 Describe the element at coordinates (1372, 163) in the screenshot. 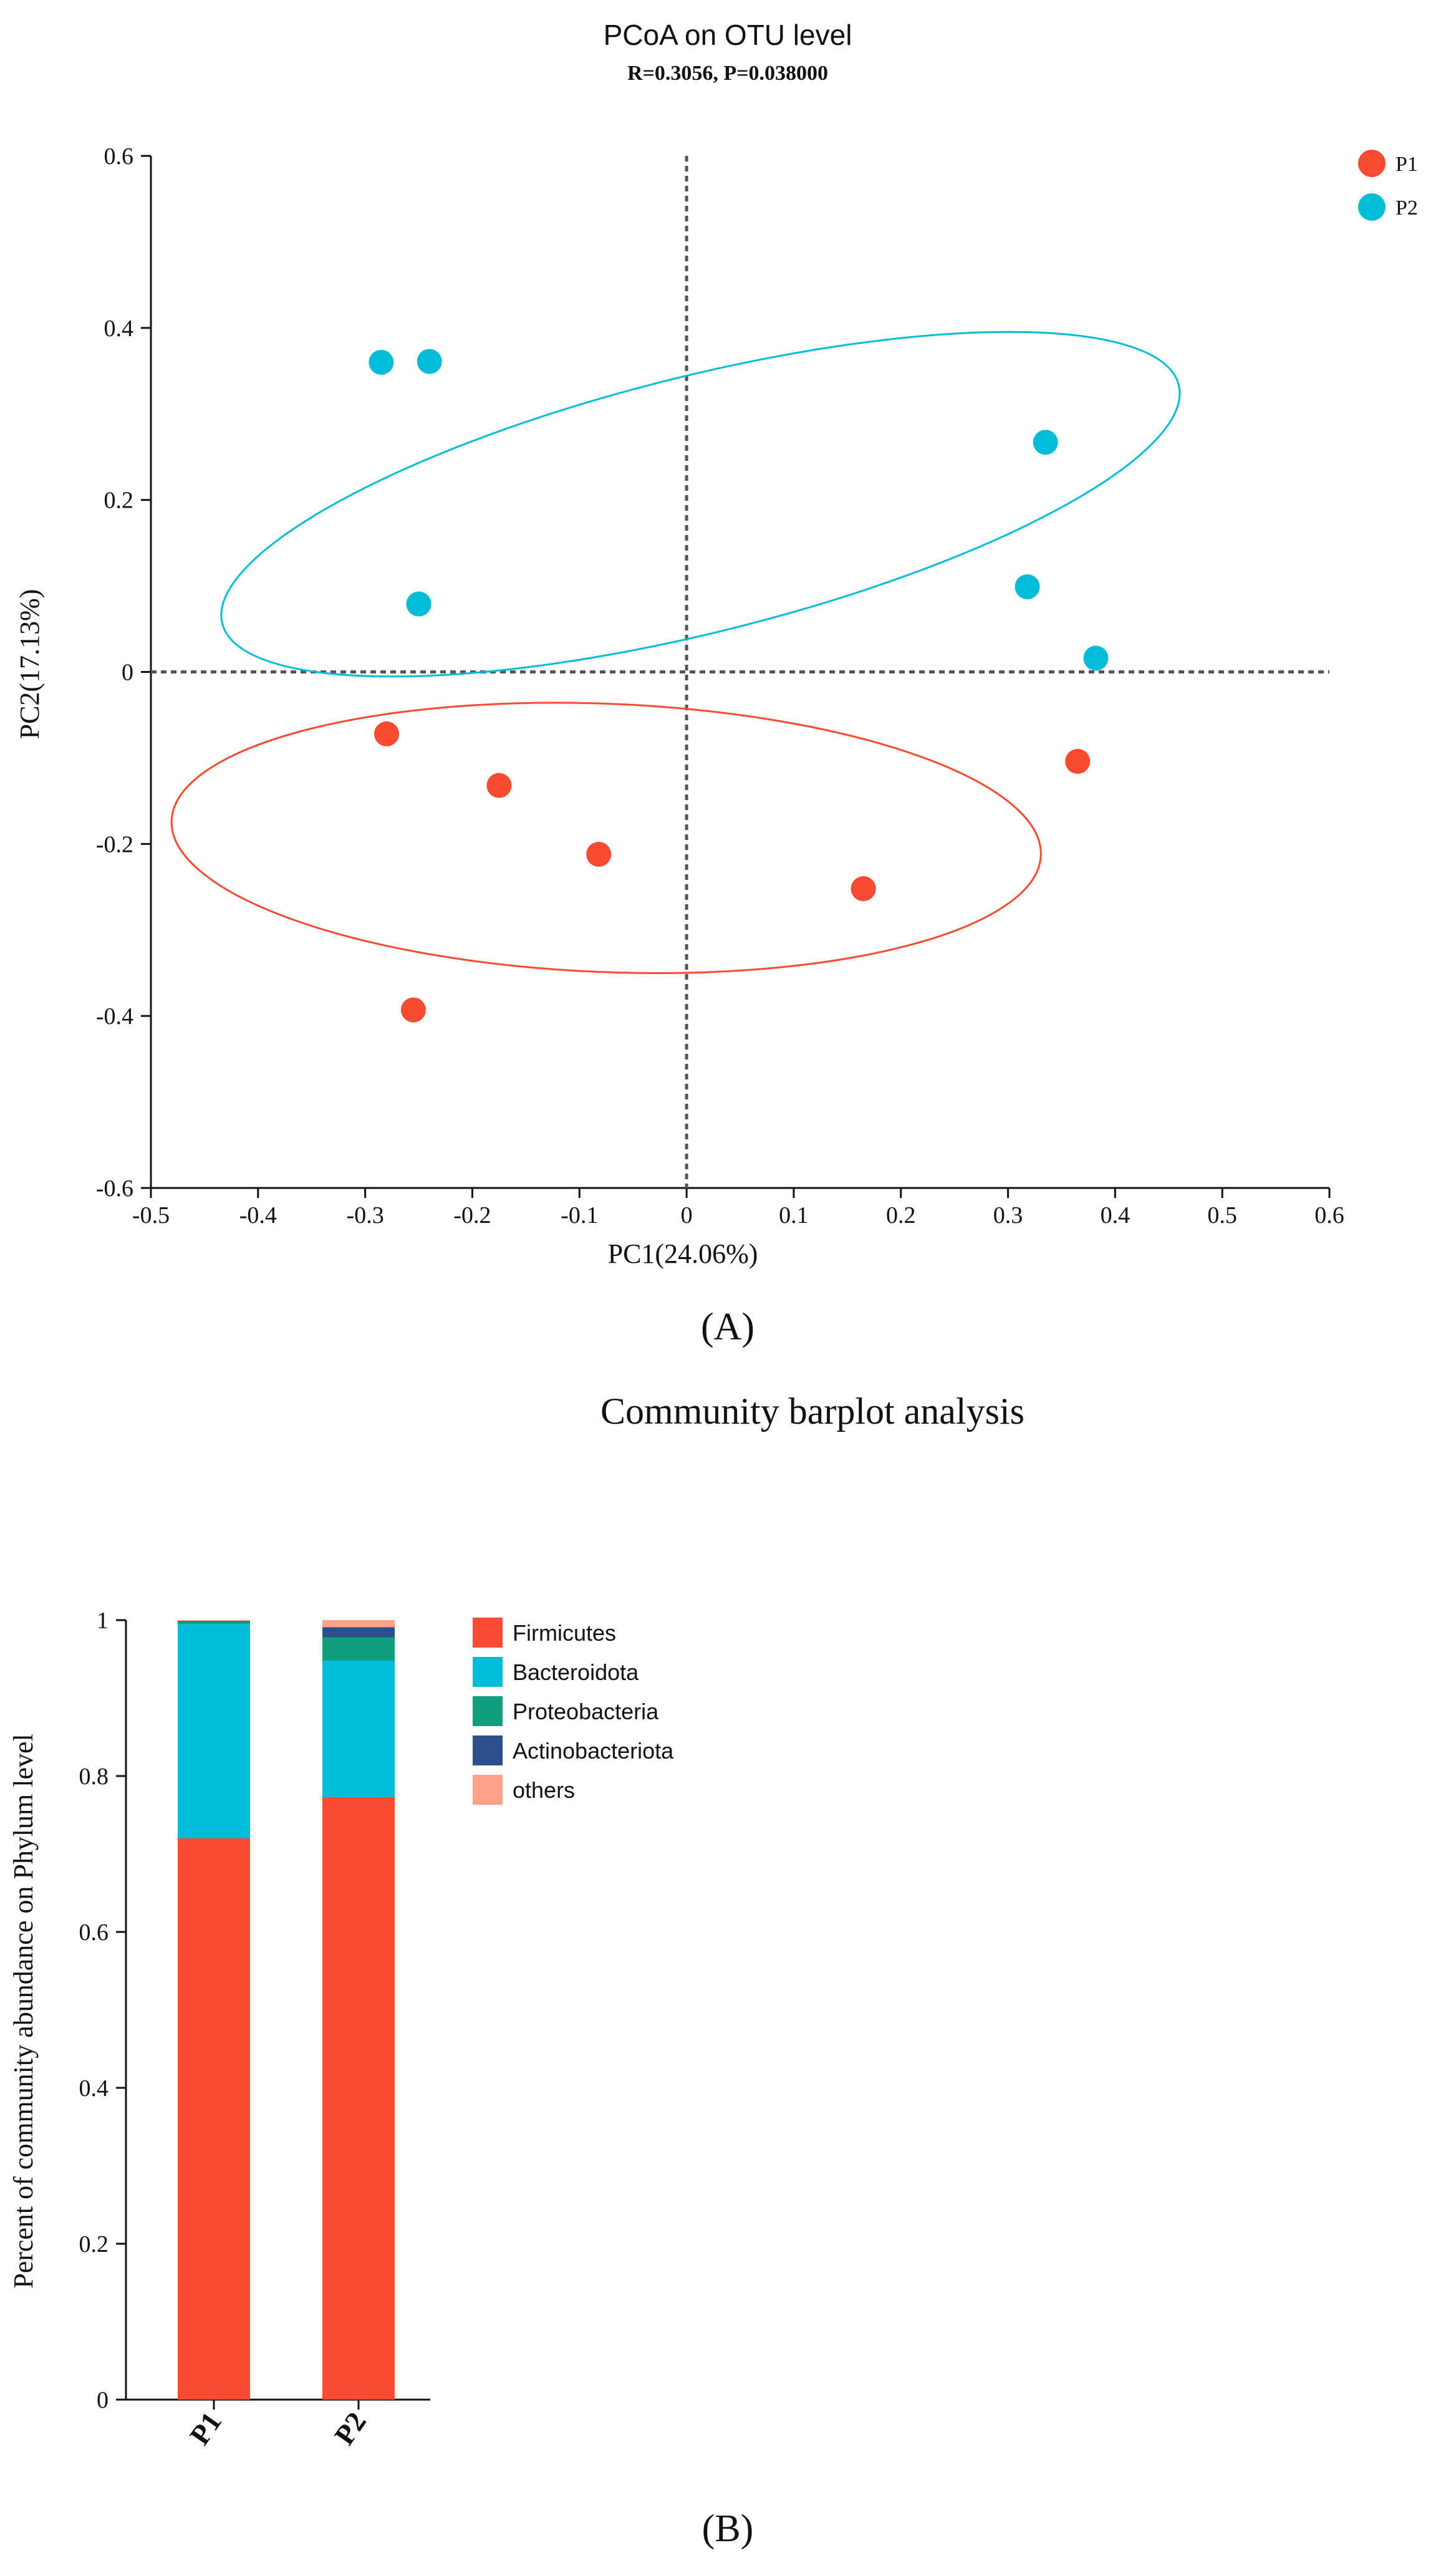

I see `pcoa-legend-marker-p1` at that location.